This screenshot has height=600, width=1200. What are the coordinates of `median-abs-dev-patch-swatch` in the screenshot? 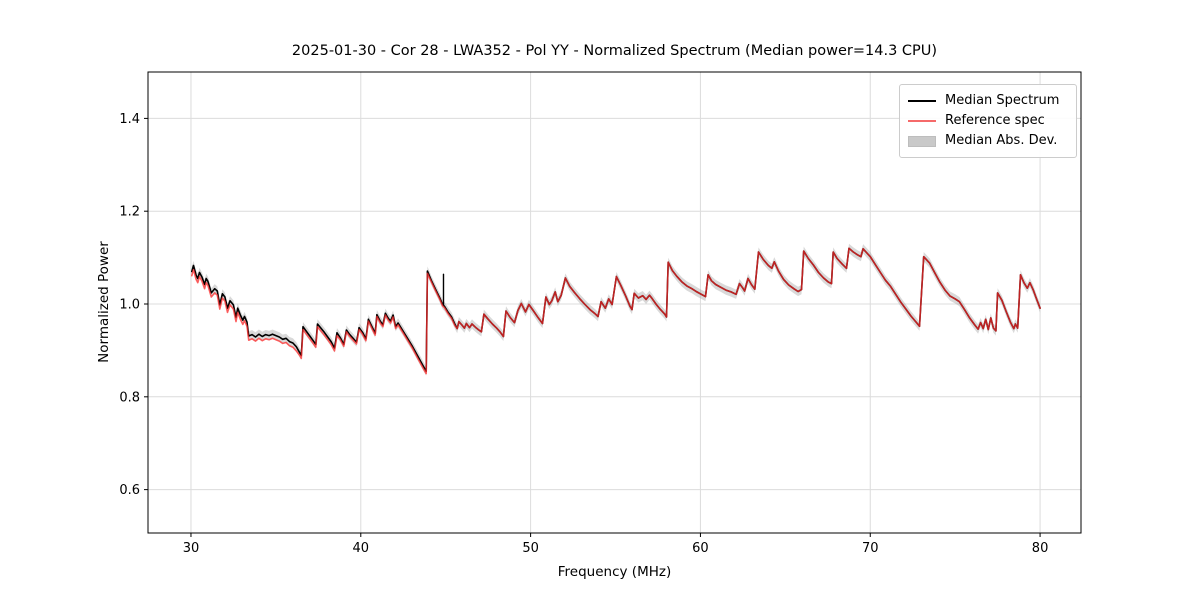 It's located at (922, 141).